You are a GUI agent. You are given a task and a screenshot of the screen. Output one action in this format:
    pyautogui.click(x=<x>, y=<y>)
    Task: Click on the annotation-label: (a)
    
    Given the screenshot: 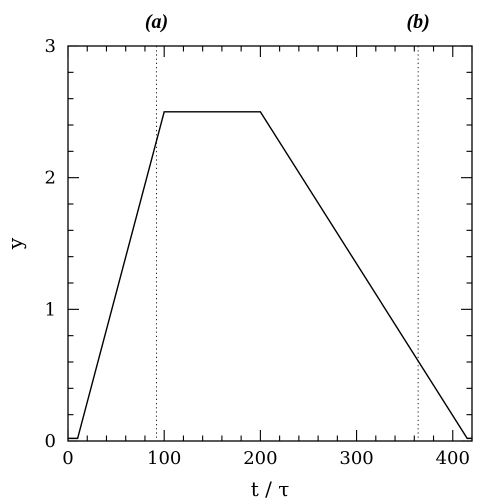 What is the action you would take?
    pyautogui.click(x=156, y=22)
    